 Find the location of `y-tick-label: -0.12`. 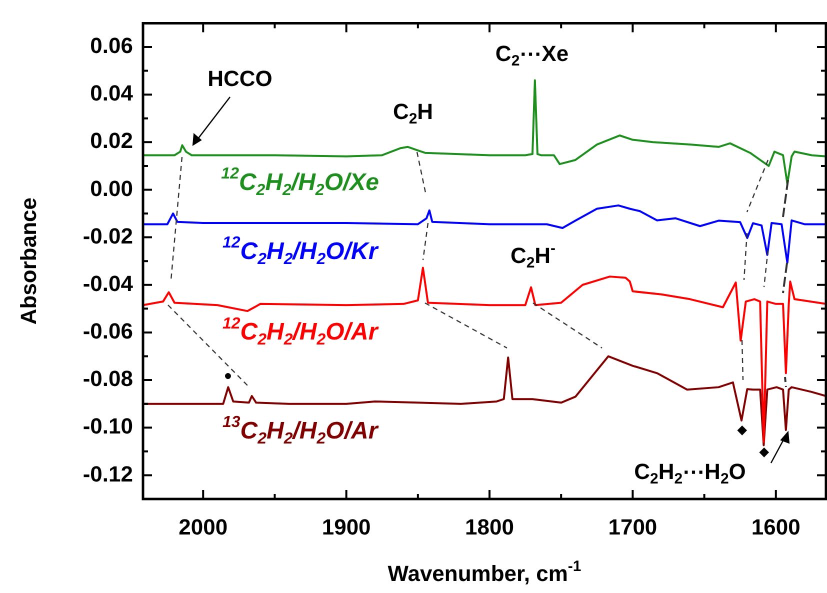

y-tick-label: -0.12 is located at coordinates (107, 473).